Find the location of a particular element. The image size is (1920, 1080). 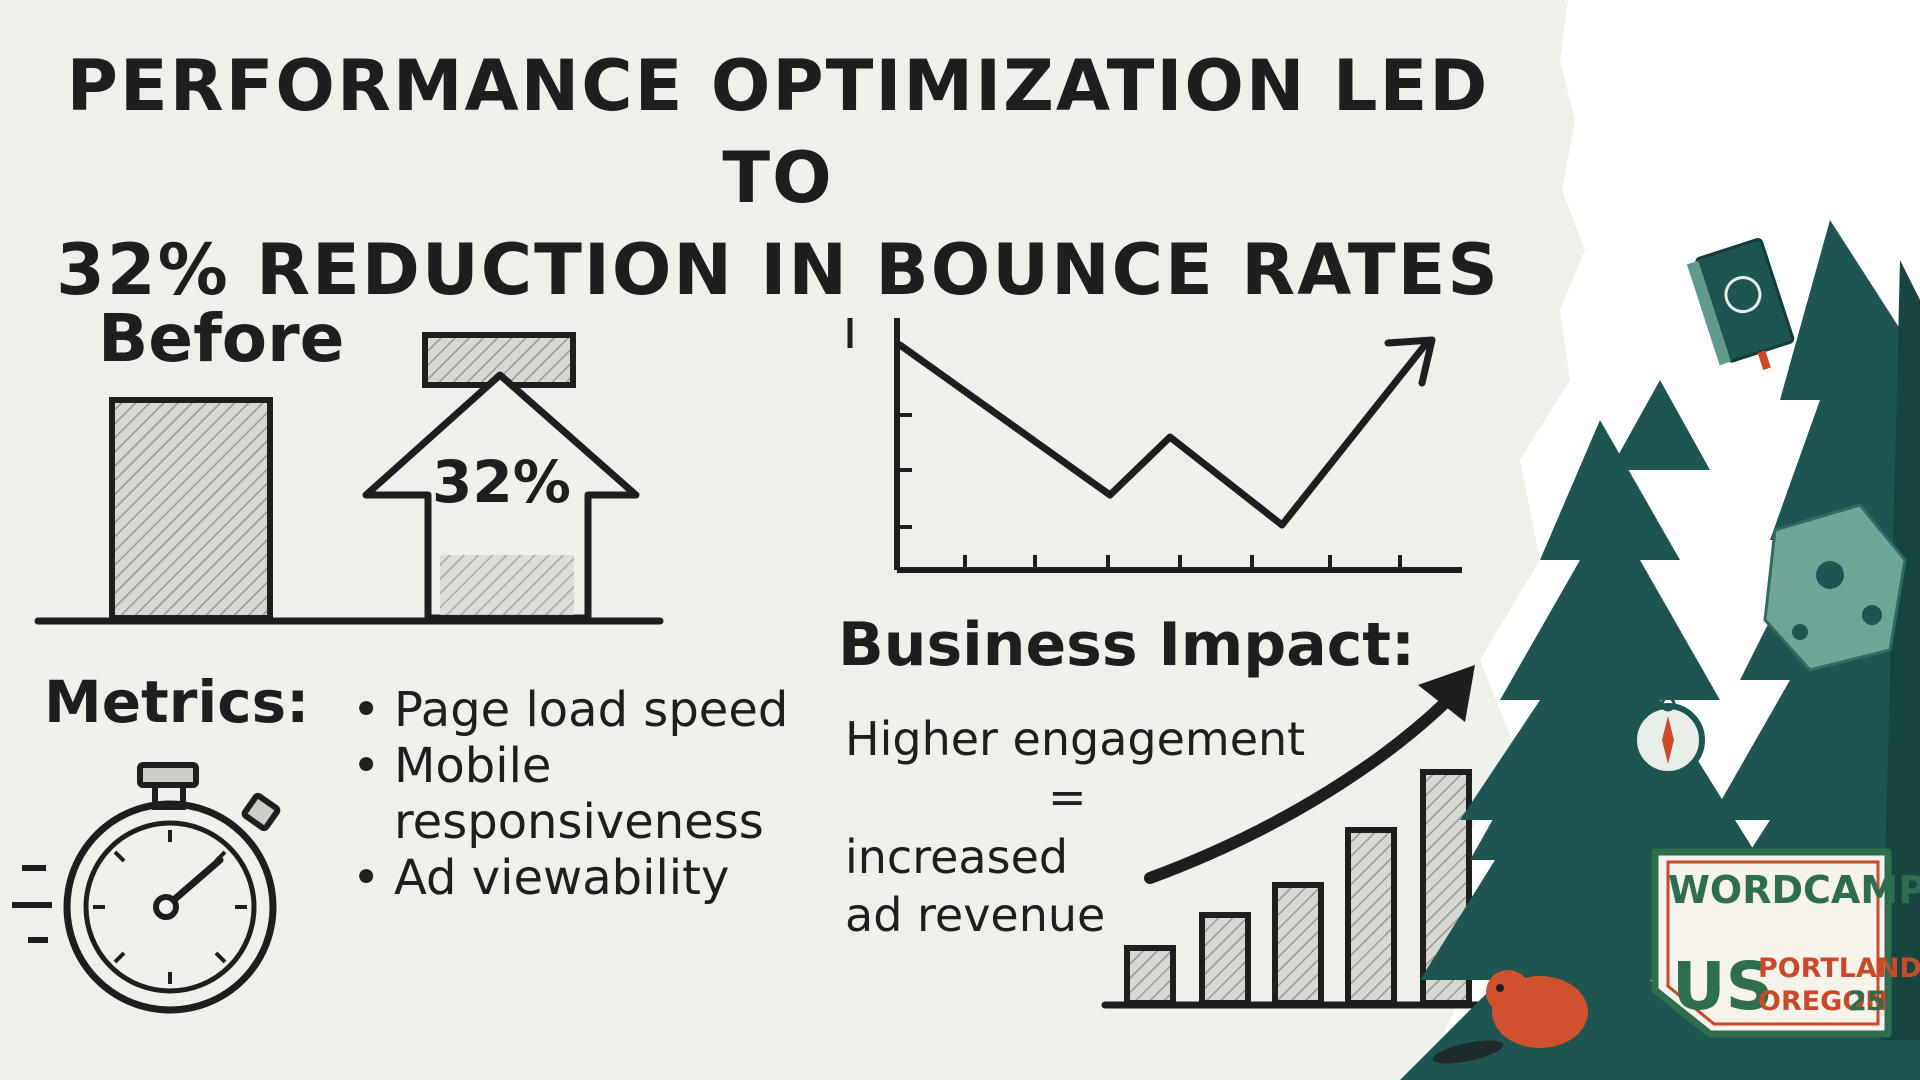

book-icon is located at coordinates (1740, 304).